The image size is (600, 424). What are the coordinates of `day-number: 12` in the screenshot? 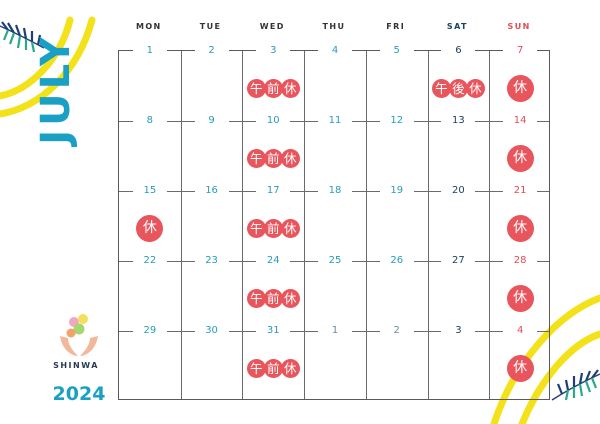 It's located at (396, 121).